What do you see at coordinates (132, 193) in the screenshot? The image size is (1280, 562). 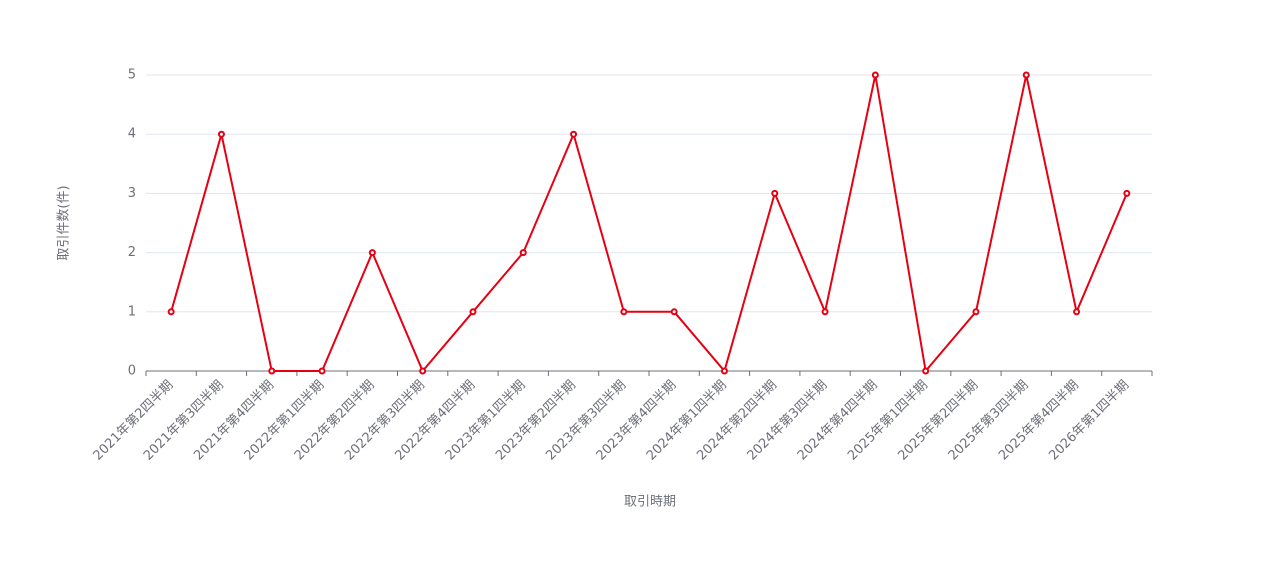 I see `y-tick-label: 3` at bounding box center [132, 193].